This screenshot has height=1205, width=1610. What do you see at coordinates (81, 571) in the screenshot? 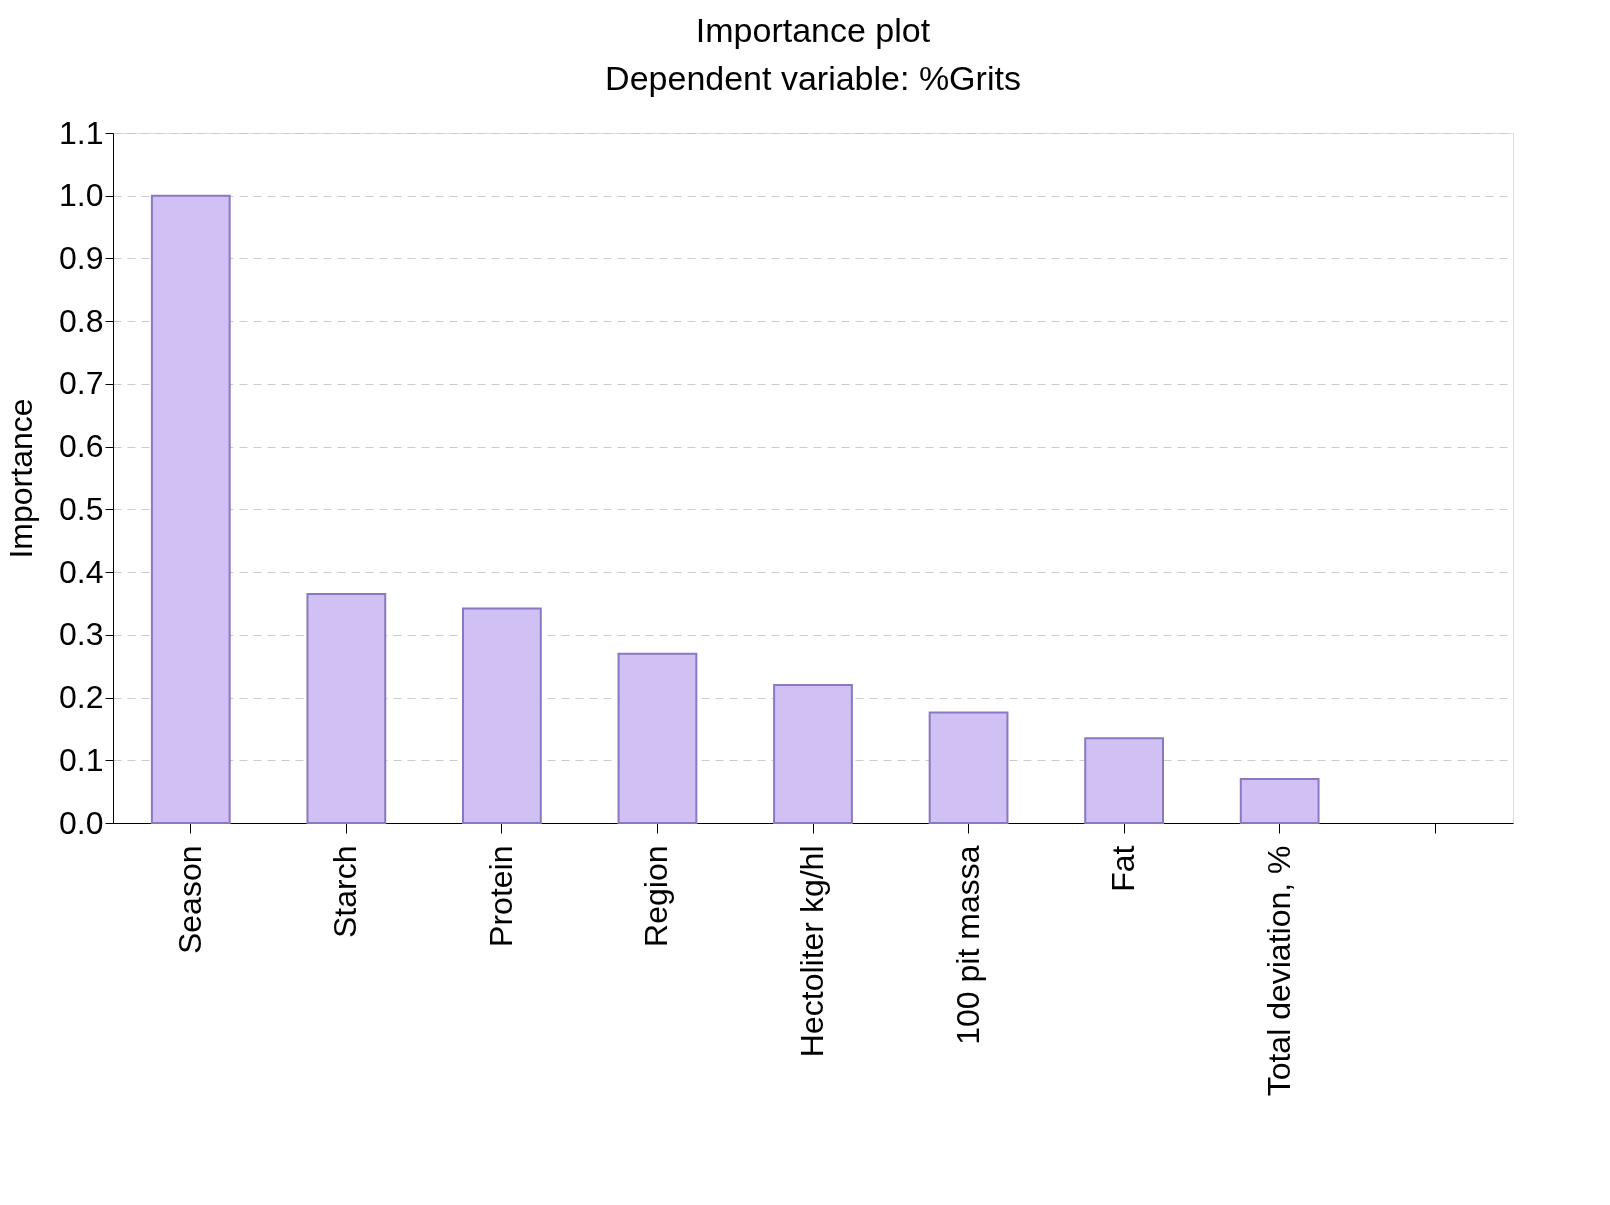
I see `y-tick-label: 0.4` at bounding box center [81, 571].